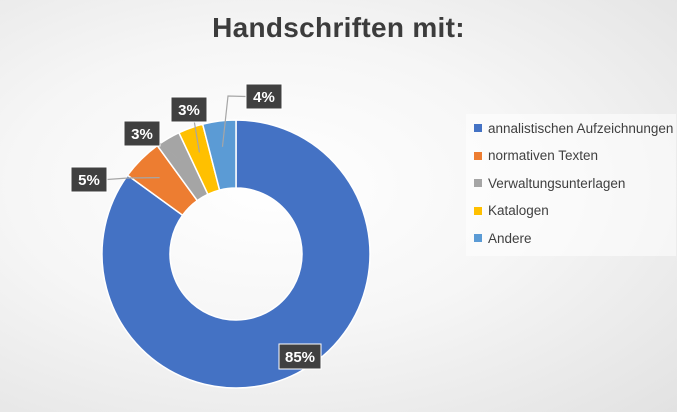 Image resolution: width=677 pixels, height=412 pixels. Describe the element at coordinates (219, 155) in the screenshot. I see `slice-andere` at that location.